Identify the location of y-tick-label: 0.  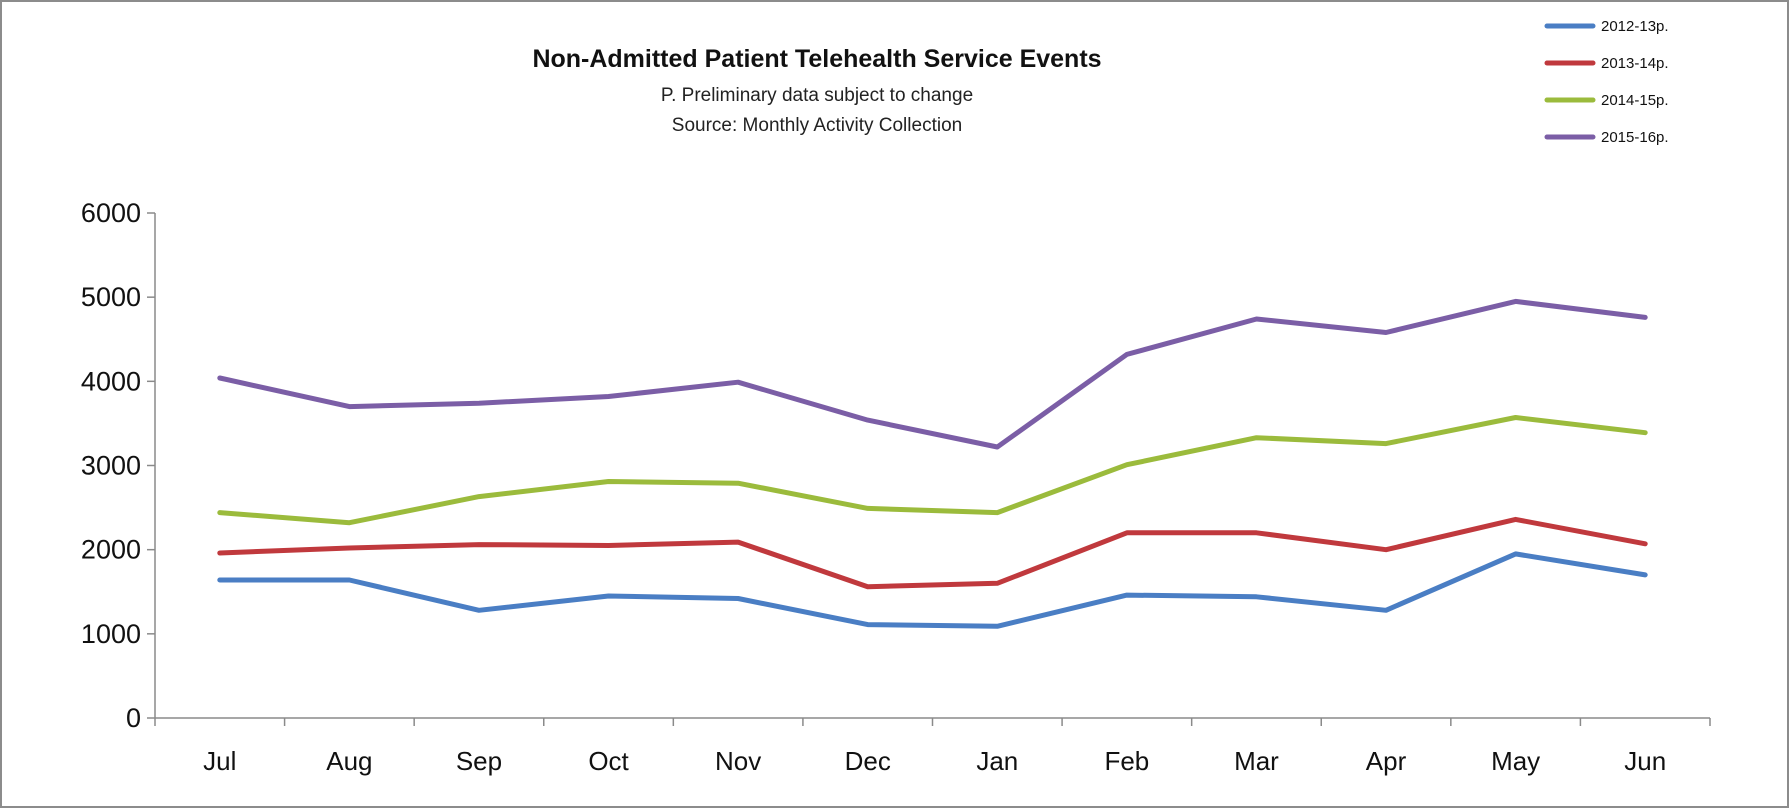
(133, 718).